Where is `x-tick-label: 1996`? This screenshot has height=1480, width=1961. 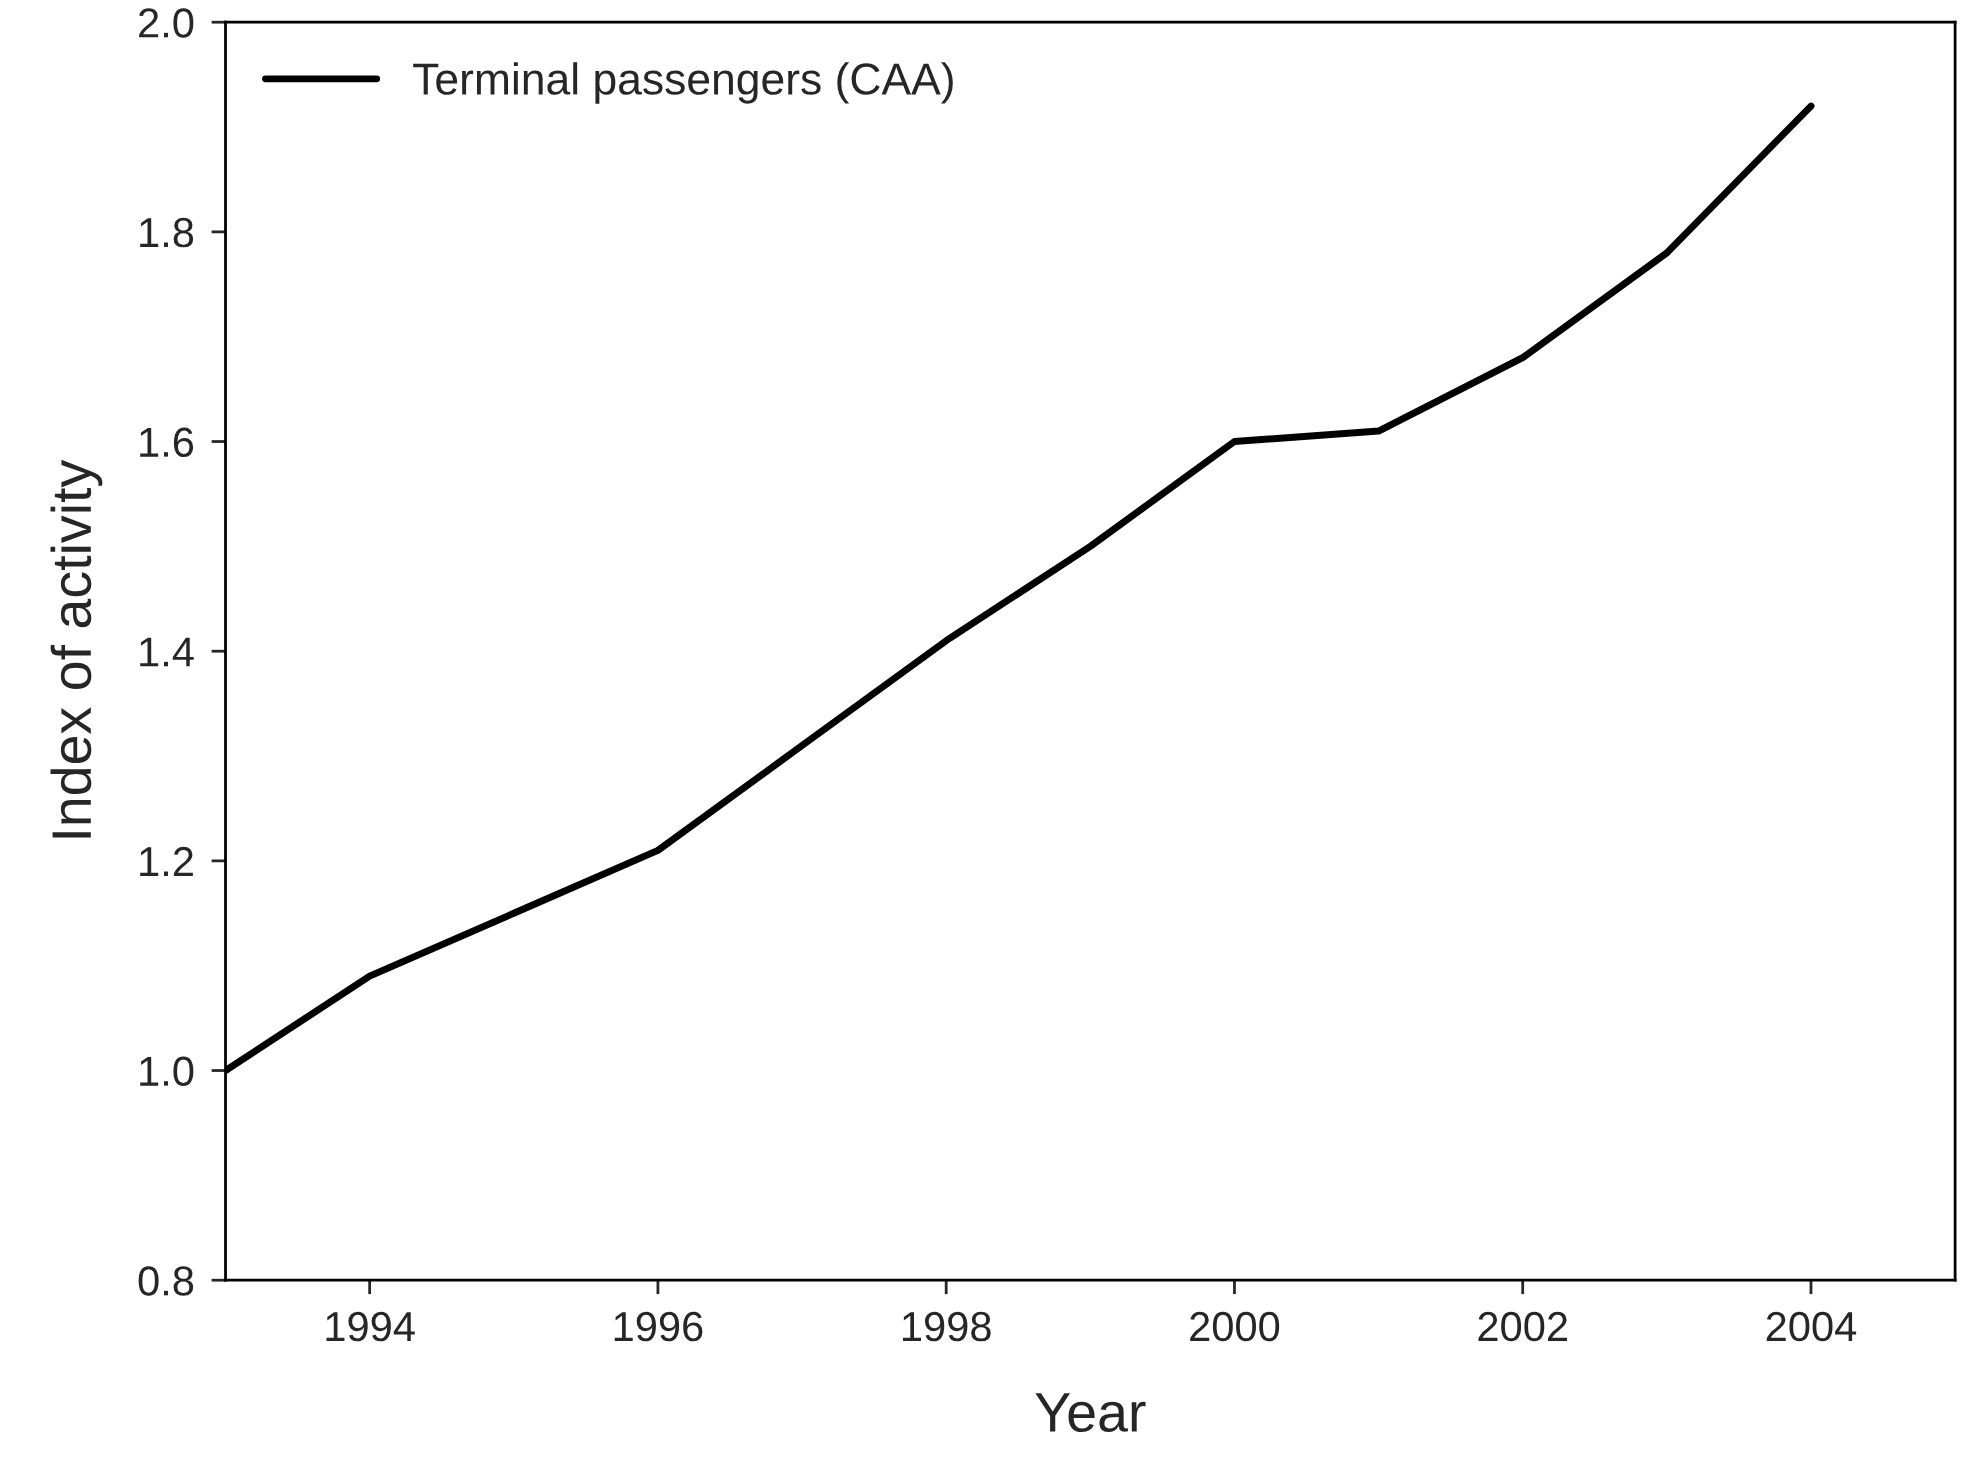 x-tick-label: 1996 is located at coordinates (658, 1326).